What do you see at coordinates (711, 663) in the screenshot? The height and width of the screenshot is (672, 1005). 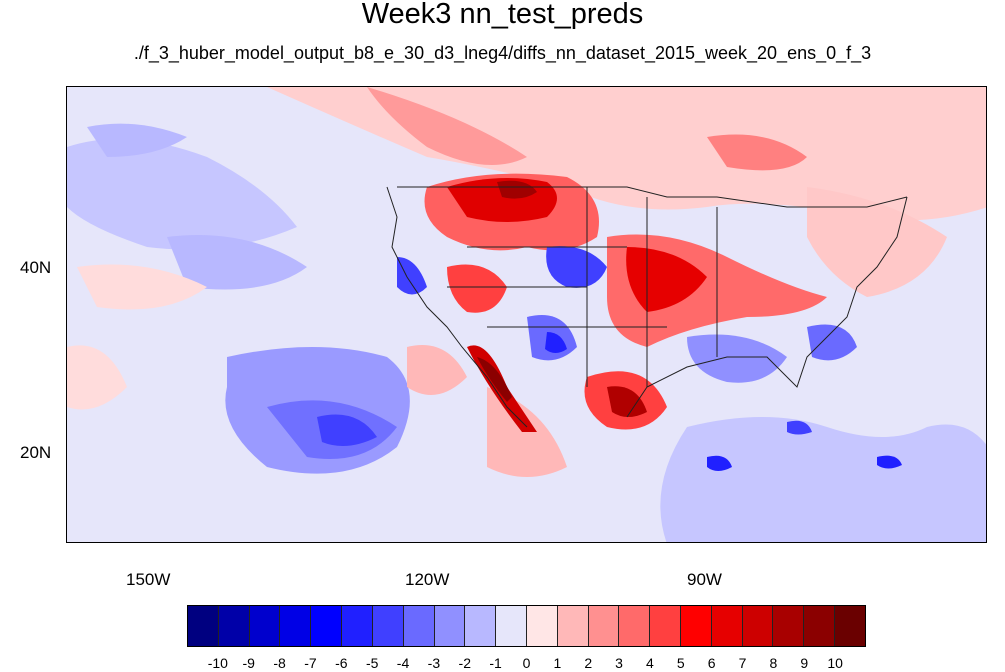 I see `colorbar-label: 6` at bounding box center [711, 663].